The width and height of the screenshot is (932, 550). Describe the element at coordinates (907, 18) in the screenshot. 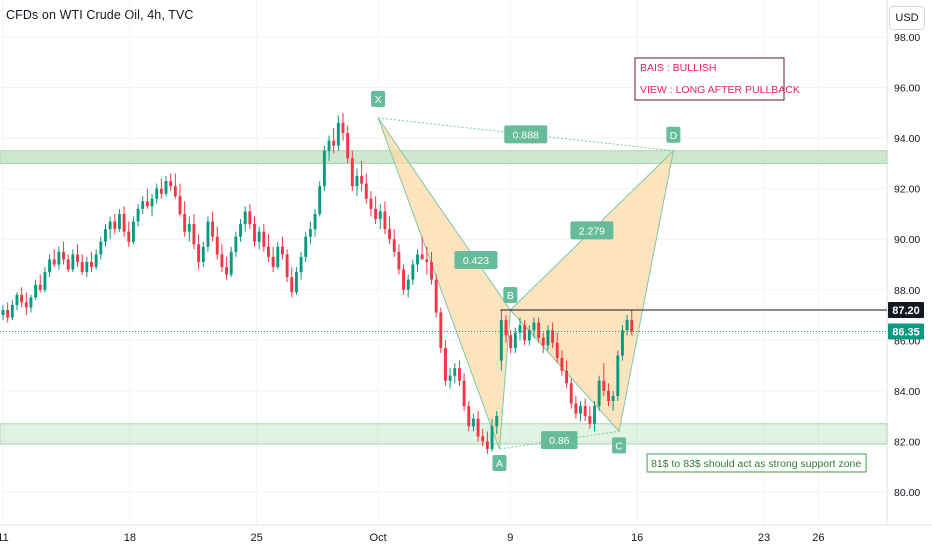

I see `currency-button: USD` at that location.